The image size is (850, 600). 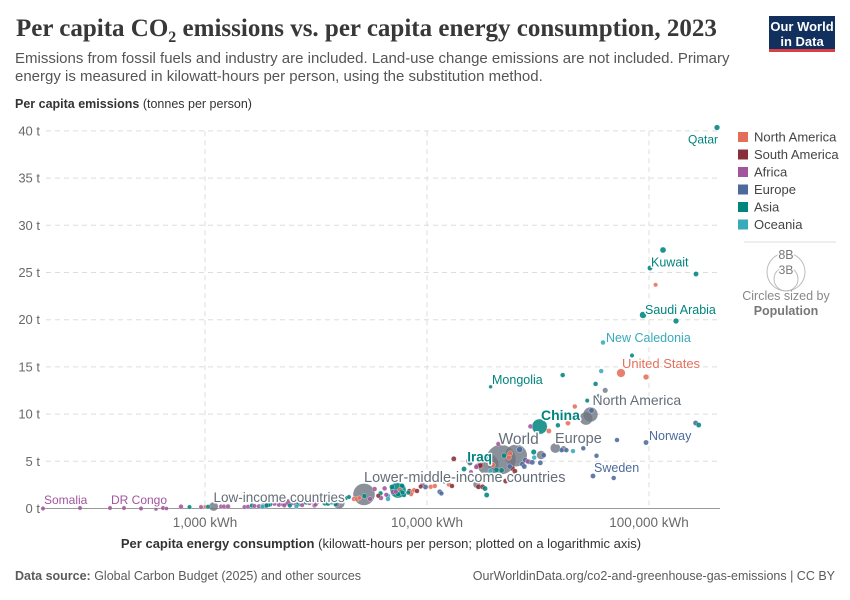 What do you see at coordinates (796, 154) in the screenshot?
I see `svg-text: South America` at bounding box center [796, 154].